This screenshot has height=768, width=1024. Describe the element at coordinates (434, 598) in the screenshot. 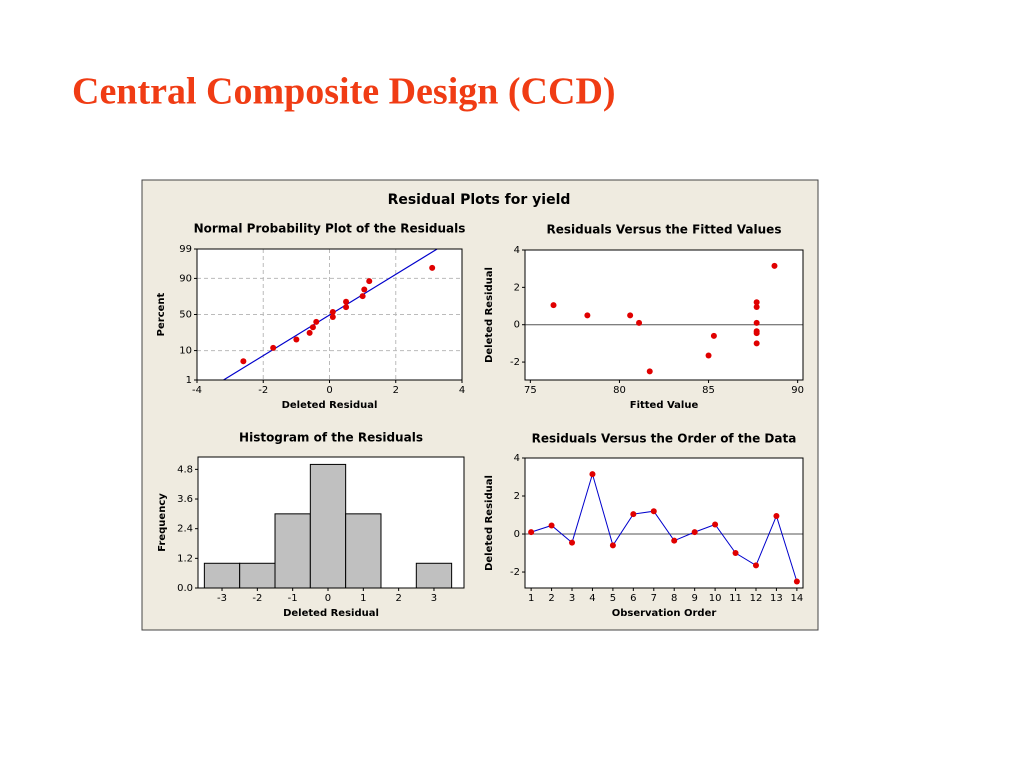

I see `x-tick-label: 3` at that location.